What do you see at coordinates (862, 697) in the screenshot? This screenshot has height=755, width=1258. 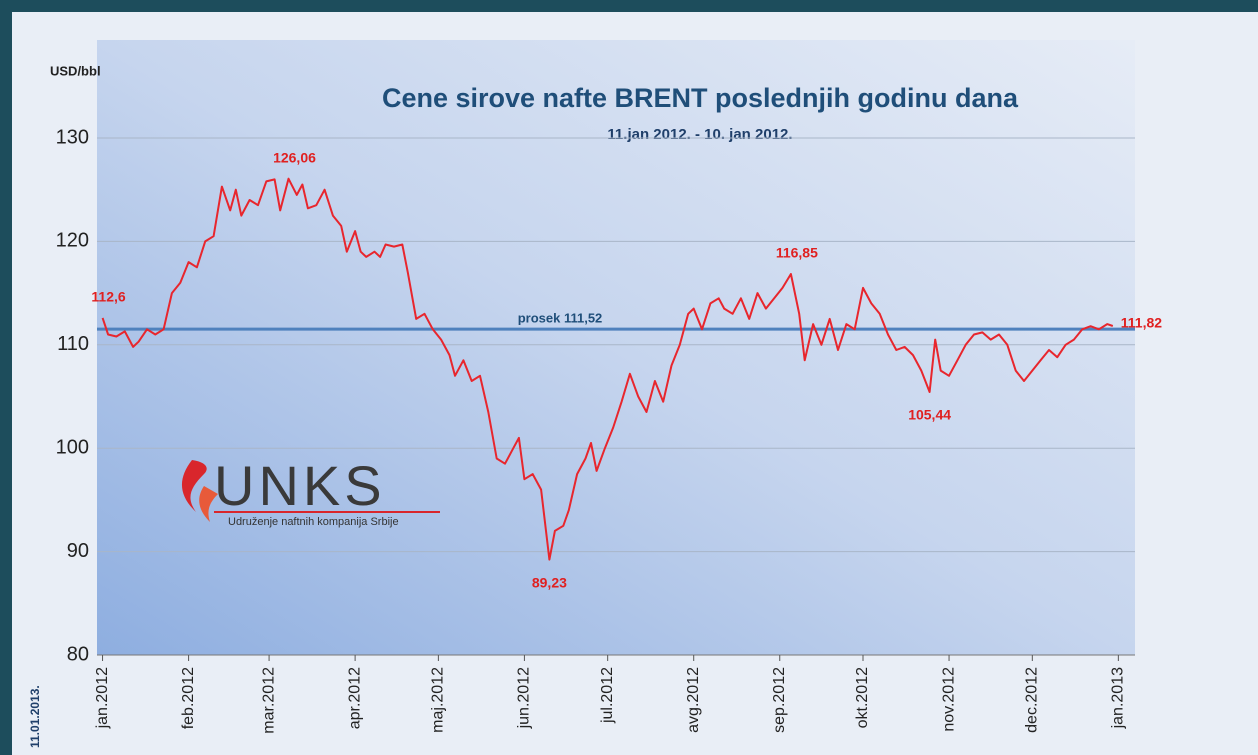 I see `x-tick-label: okt.2012` at bounding box center [862, 697].